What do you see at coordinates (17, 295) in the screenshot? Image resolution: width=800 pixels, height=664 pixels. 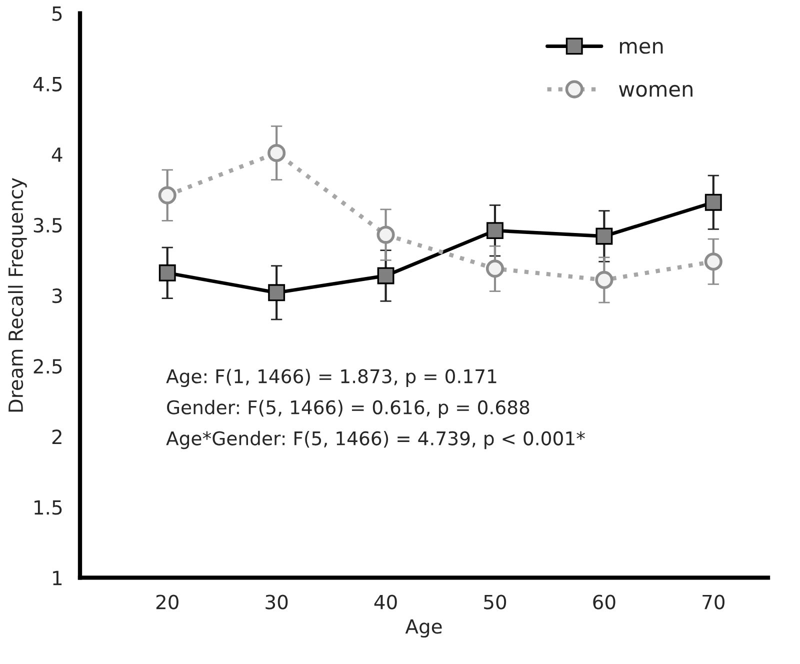 I see `y-axis-title: Dream Recall Frequency` at bounding box center [17, 295].